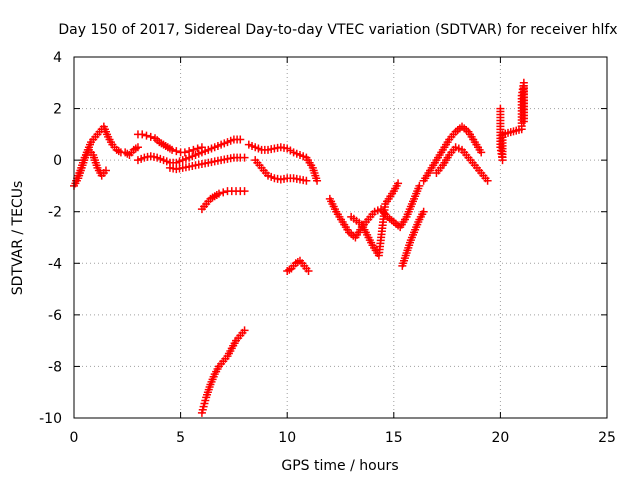 Image resolution: width=640 pixels, height=484 pixels. I want to click on y-tick-label: 2, so click(57, 110).